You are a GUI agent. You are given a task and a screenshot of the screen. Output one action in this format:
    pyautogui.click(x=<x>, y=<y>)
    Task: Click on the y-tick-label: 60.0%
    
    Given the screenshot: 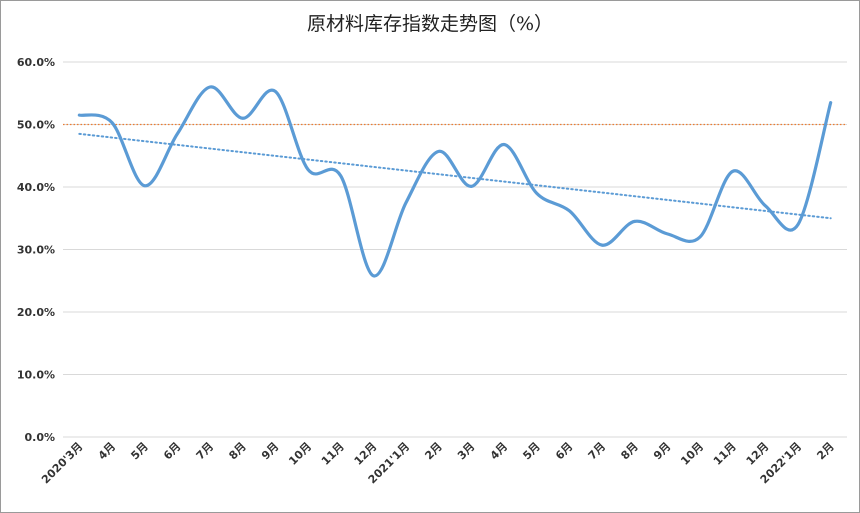 What is the action you would take?
    pyautogui.click(x=36, y=62)
    